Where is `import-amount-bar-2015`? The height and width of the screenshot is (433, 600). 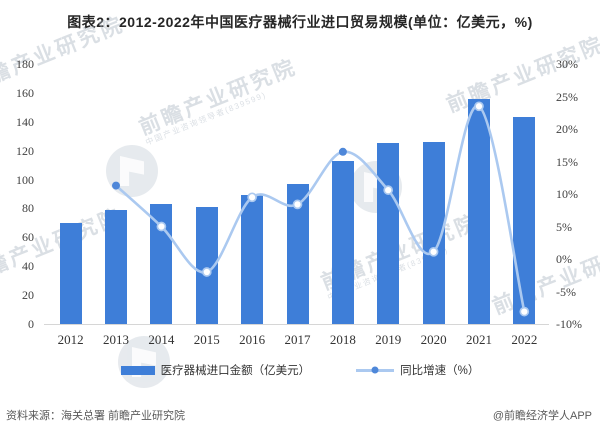 import-amount-bar-2015 is located at coordinates (206, 265).